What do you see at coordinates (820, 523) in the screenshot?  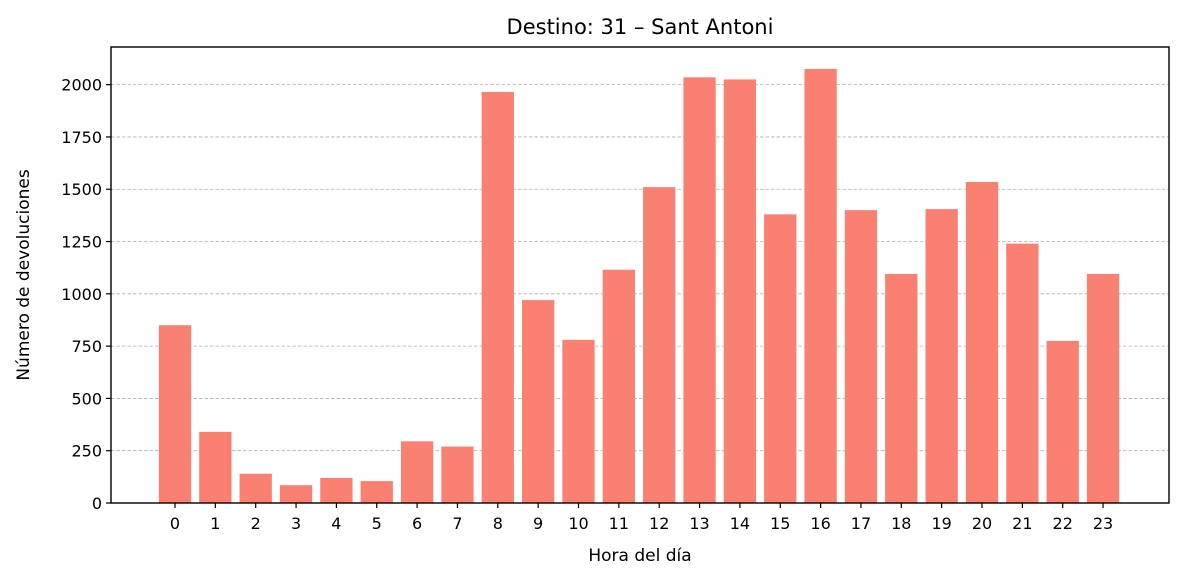 I see `x-tick-label: 16` at bounding box center [820, 523].